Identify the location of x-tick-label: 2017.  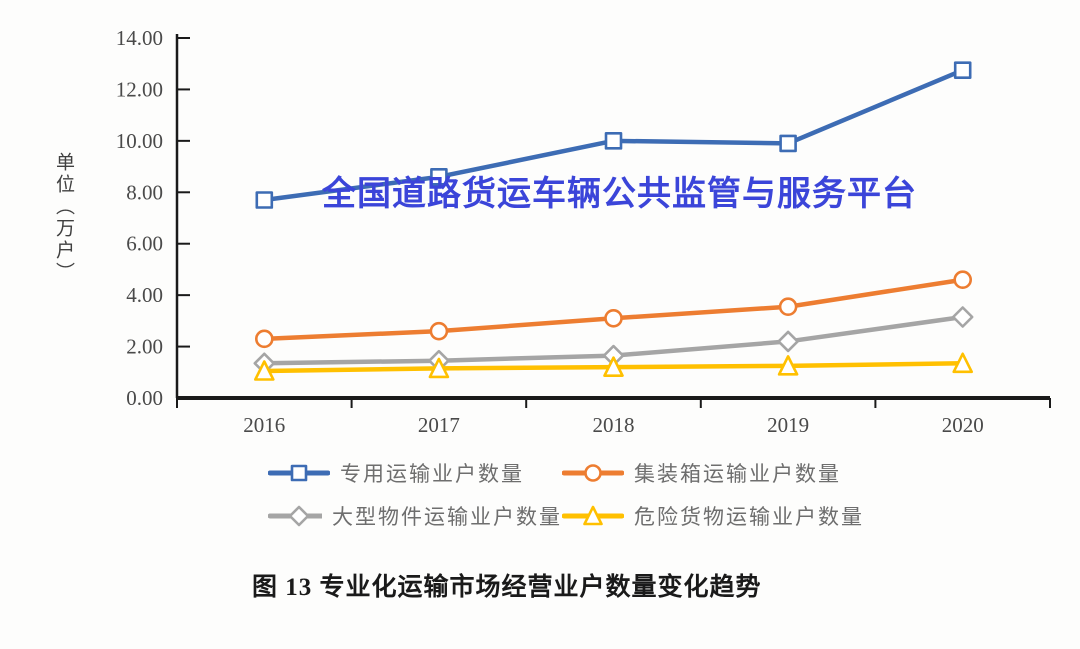
(439, 425).